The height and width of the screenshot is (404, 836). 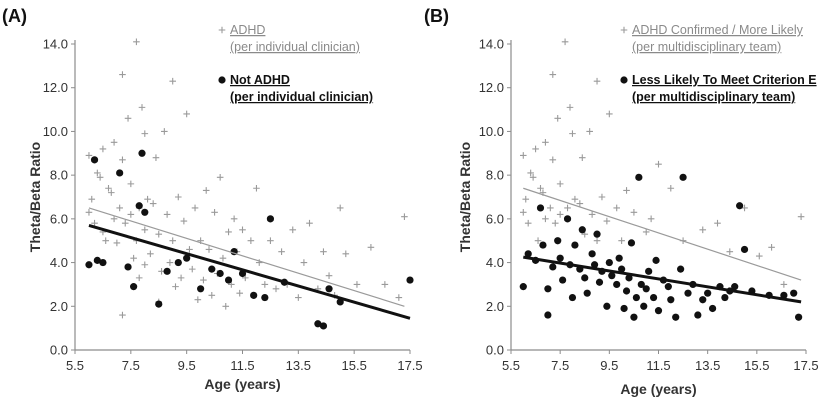 What do you see at coordinates (298, 365) in the screenshot?
I see `x-tick-label: 13.5` at bounding box center [298, 365].